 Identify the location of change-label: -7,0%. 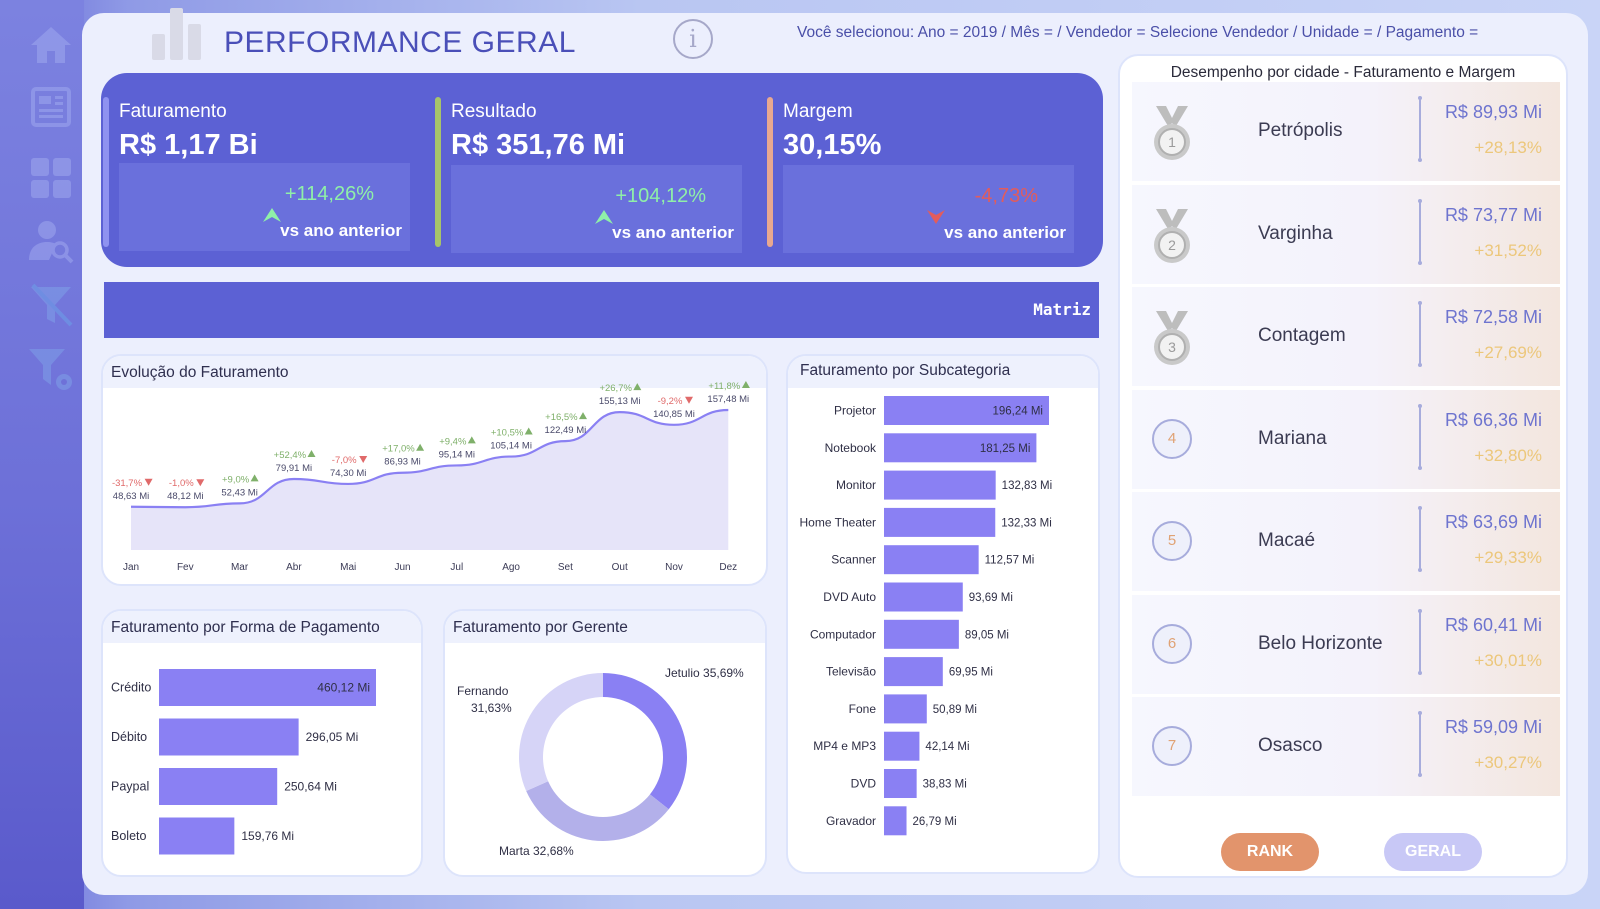
(344, 460).